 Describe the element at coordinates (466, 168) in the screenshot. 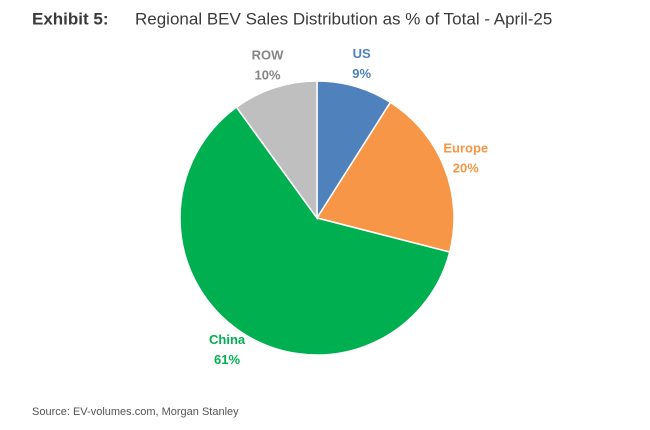

I see `slice-value-label: 20%` at that location.